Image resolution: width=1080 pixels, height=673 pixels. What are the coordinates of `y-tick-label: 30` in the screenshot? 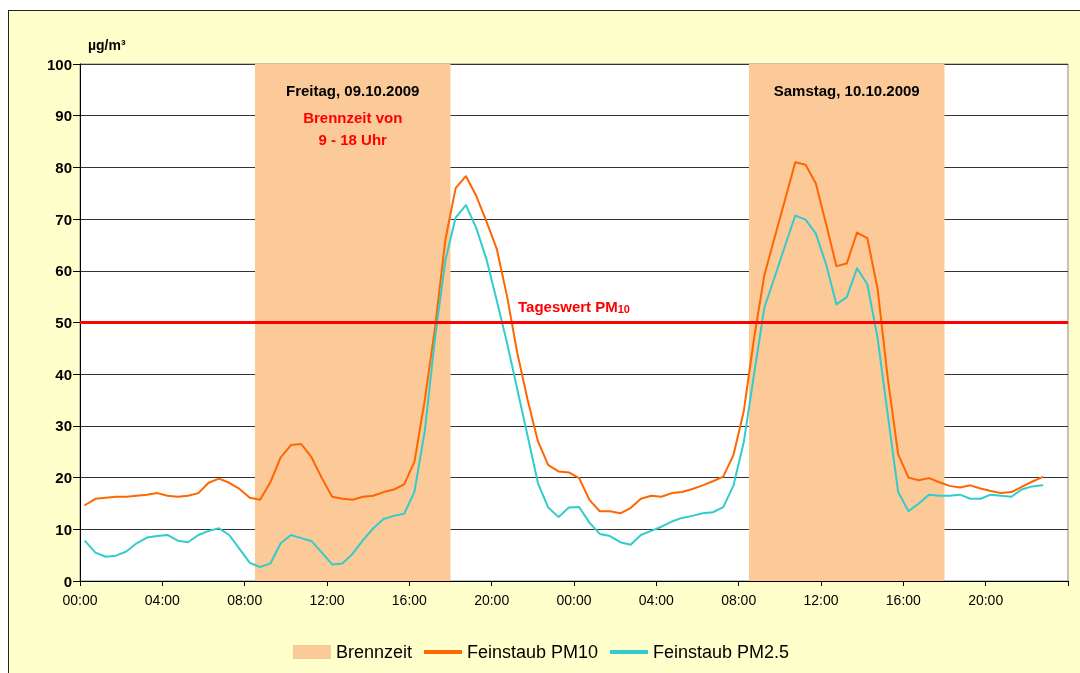 It's located at (63, 426).